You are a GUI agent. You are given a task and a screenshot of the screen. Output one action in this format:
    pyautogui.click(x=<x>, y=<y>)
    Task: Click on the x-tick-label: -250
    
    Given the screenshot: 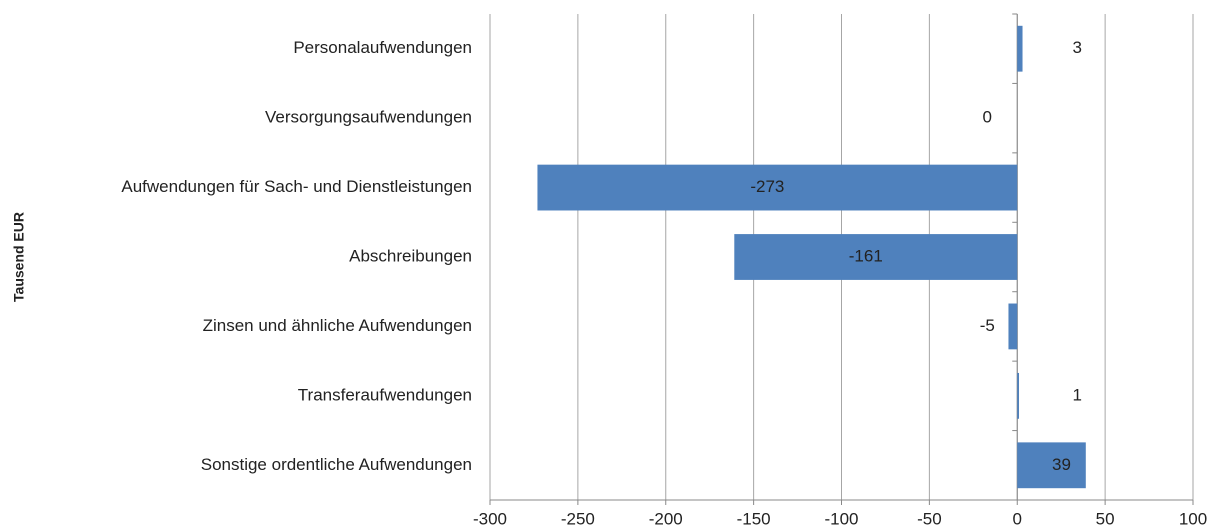 What is the action you would take?
    pyautogui.click(x=578, y=518)
    